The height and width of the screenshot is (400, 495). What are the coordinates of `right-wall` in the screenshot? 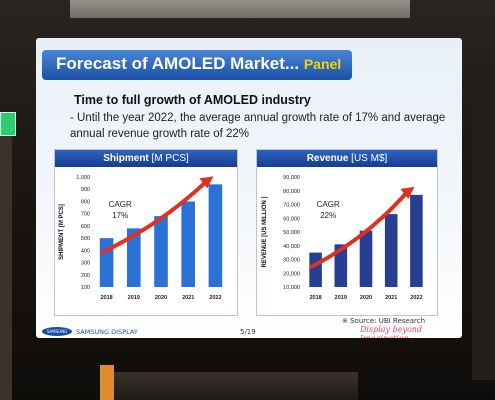 It's located at (483, 230).